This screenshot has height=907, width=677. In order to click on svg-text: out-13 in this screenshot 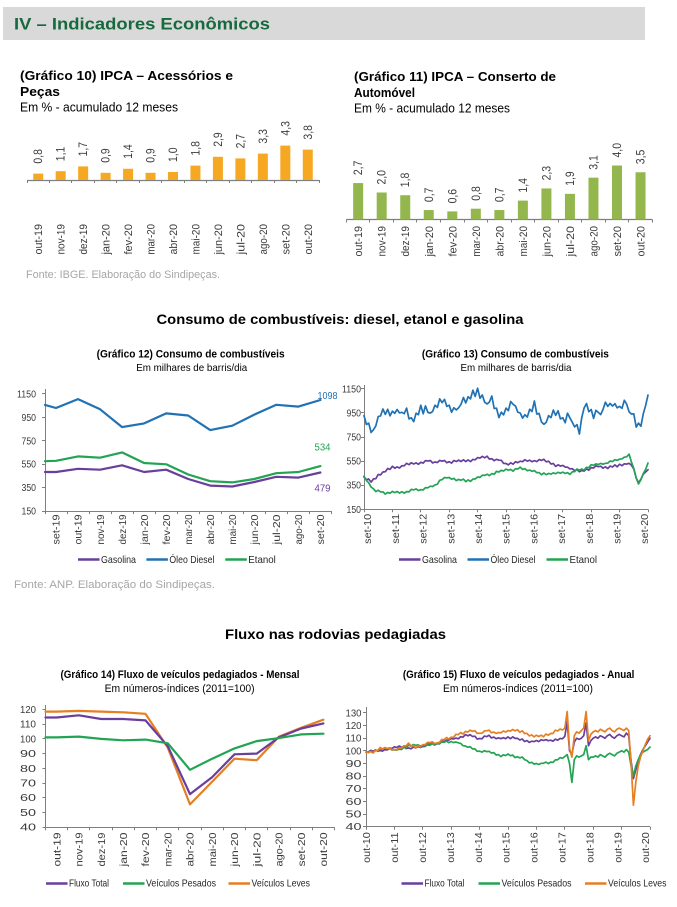, I will do `click(451, 847)`.